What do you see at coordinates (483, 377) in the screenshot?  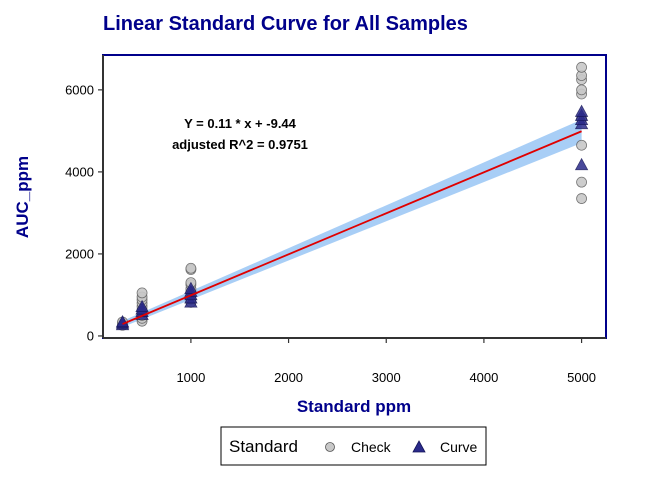 I see `x-tick-label: 4000` at bounding box center [483, 377].